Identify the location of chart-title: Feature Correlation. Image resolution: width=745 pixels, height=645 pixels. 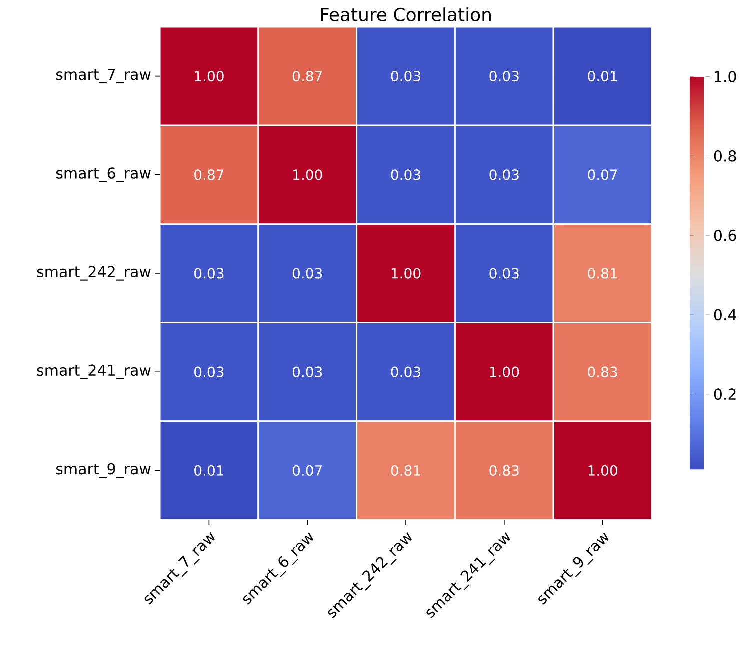
(406, 15).